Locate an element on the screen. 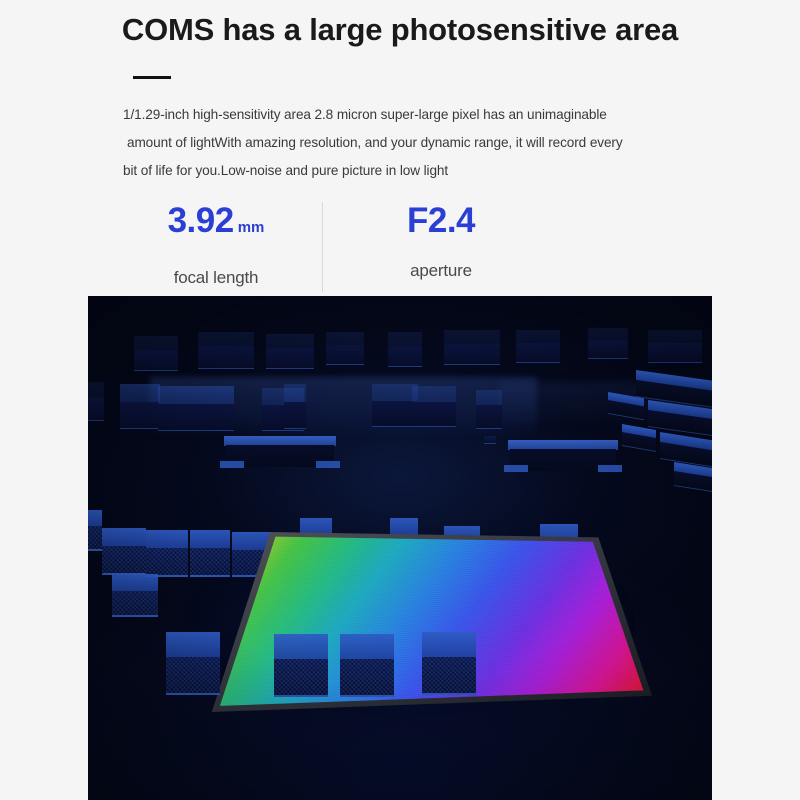  spec-aperture-value: F2.4 is located at coordinates (441, 220).